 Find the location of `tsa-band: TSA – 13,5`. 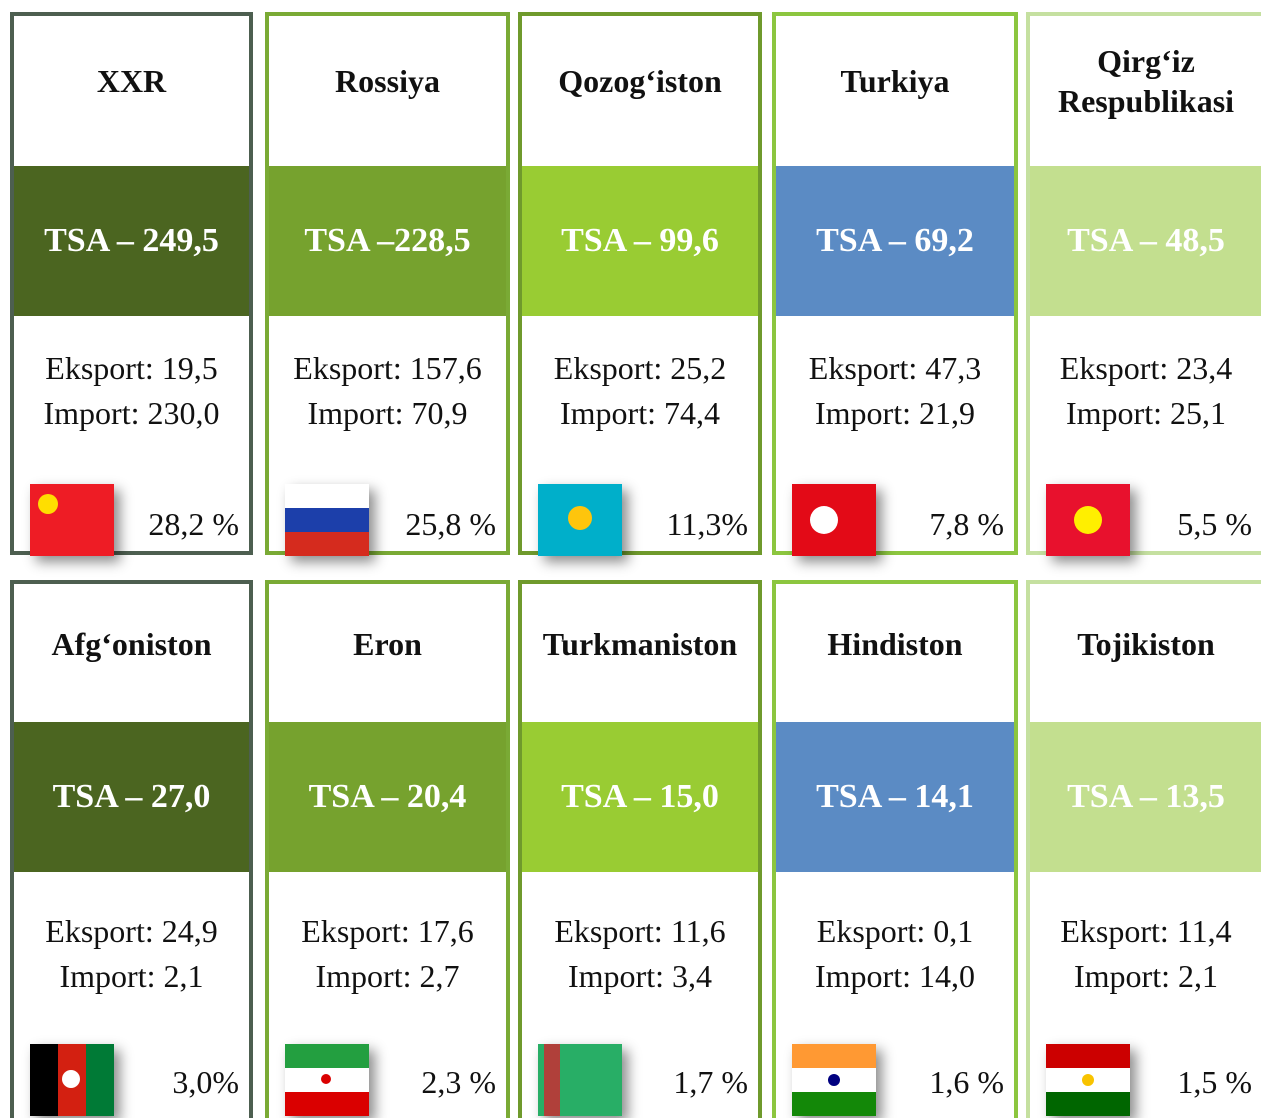

tsa-band: TSA – 13,5 is located at coordinates (1145, 797).